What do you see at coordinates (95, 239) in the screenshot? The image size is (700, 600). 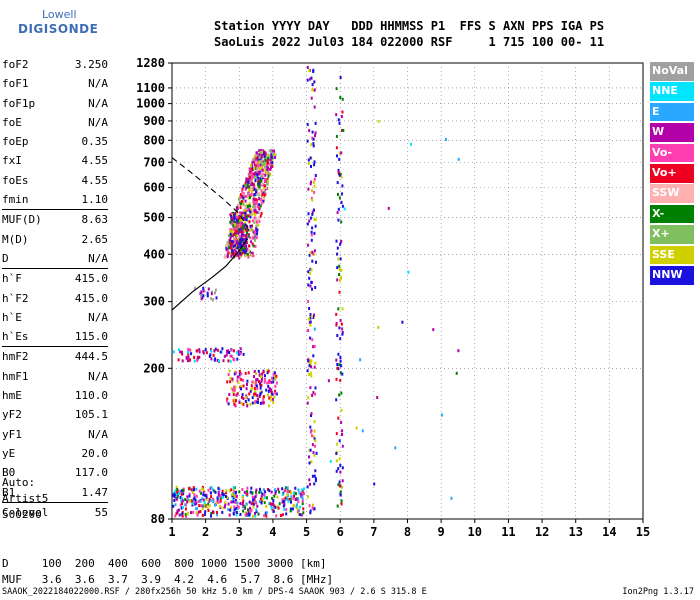 I see `param-value: 2.65` at bounding box center [95, 239].